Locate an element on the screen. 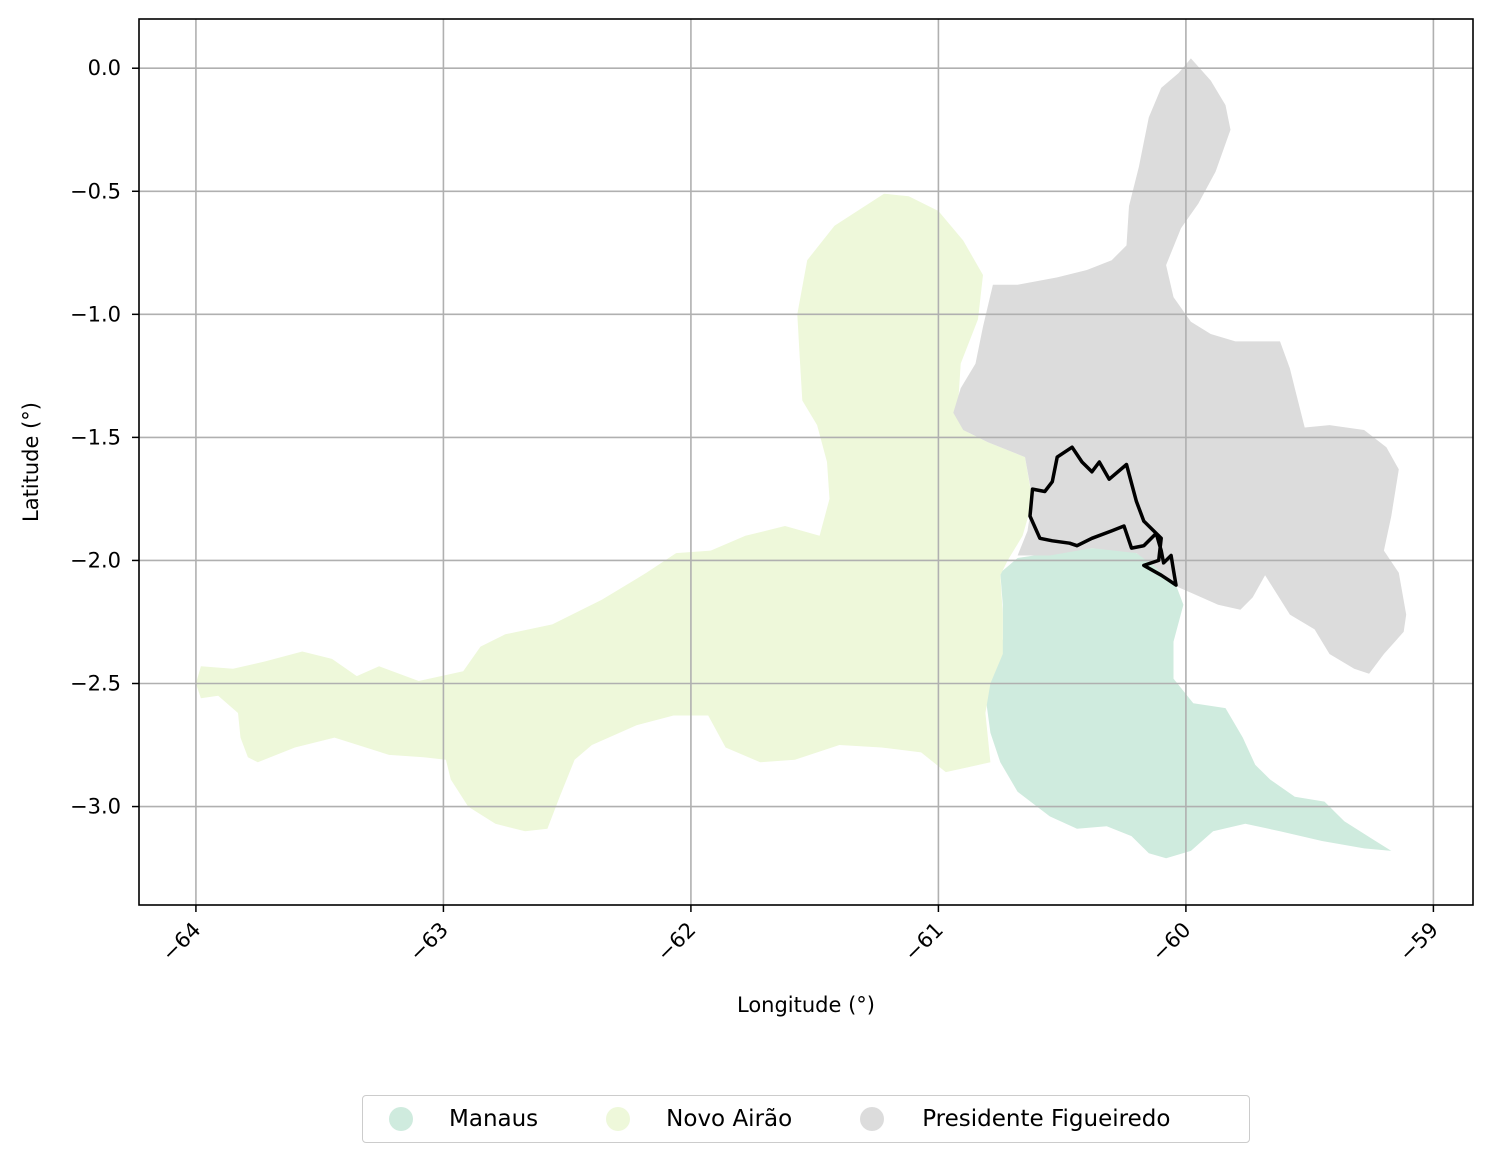 The height and width of the screenshot is (1163, 1492). legend-entry-manaus: Manaus is located at coordinates (463, 1119).